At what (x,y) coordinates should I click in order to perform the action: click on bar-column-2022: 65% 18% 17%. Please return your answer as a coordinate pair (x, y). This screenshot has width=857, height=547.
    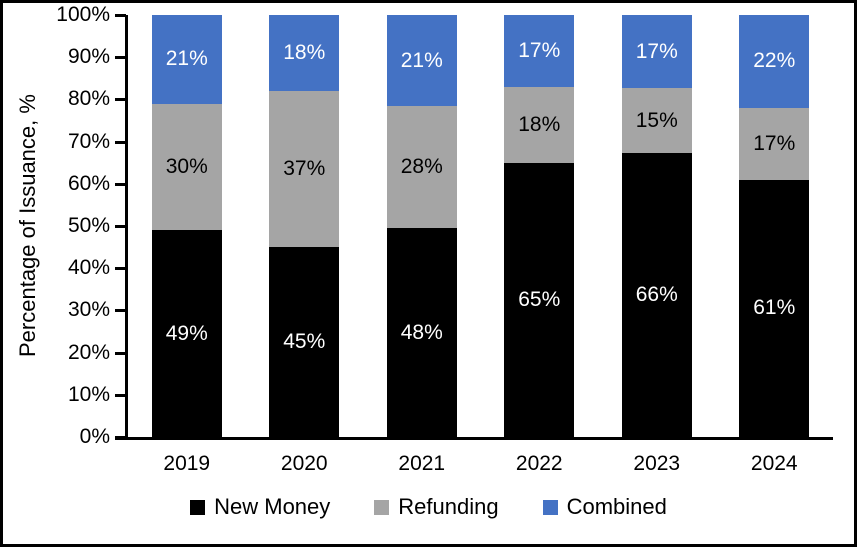
    Looking at the image, I should click on (540, 226).